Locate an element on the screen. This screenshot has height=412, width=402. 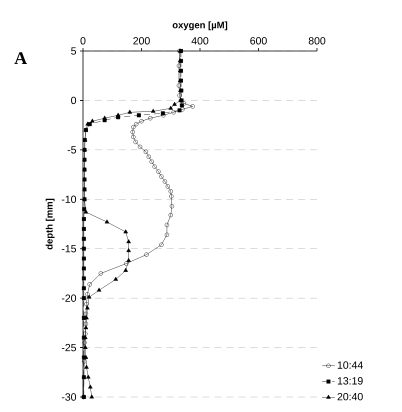
x-axis-title: oxygen [µM] is located at coordinates (200, 25).